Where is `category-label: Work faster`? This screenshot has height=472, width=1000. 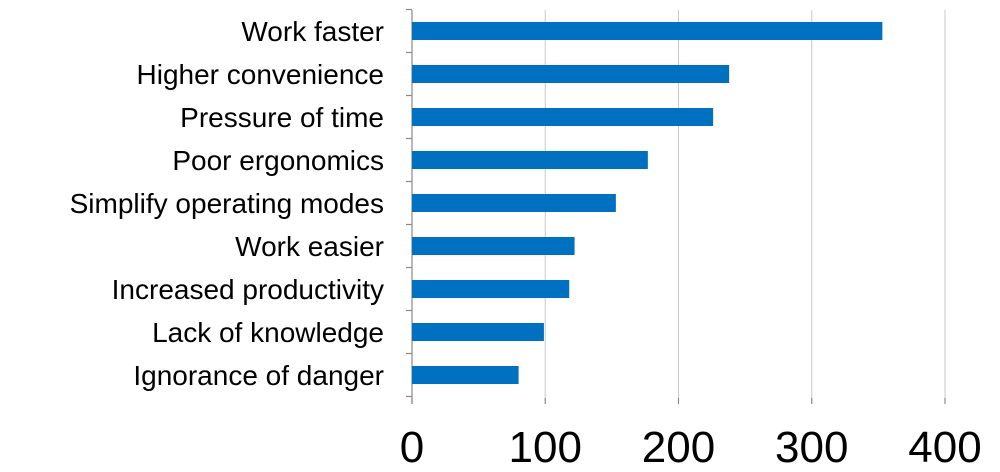 category-label: Work faster is located at coordinates (312, 31).